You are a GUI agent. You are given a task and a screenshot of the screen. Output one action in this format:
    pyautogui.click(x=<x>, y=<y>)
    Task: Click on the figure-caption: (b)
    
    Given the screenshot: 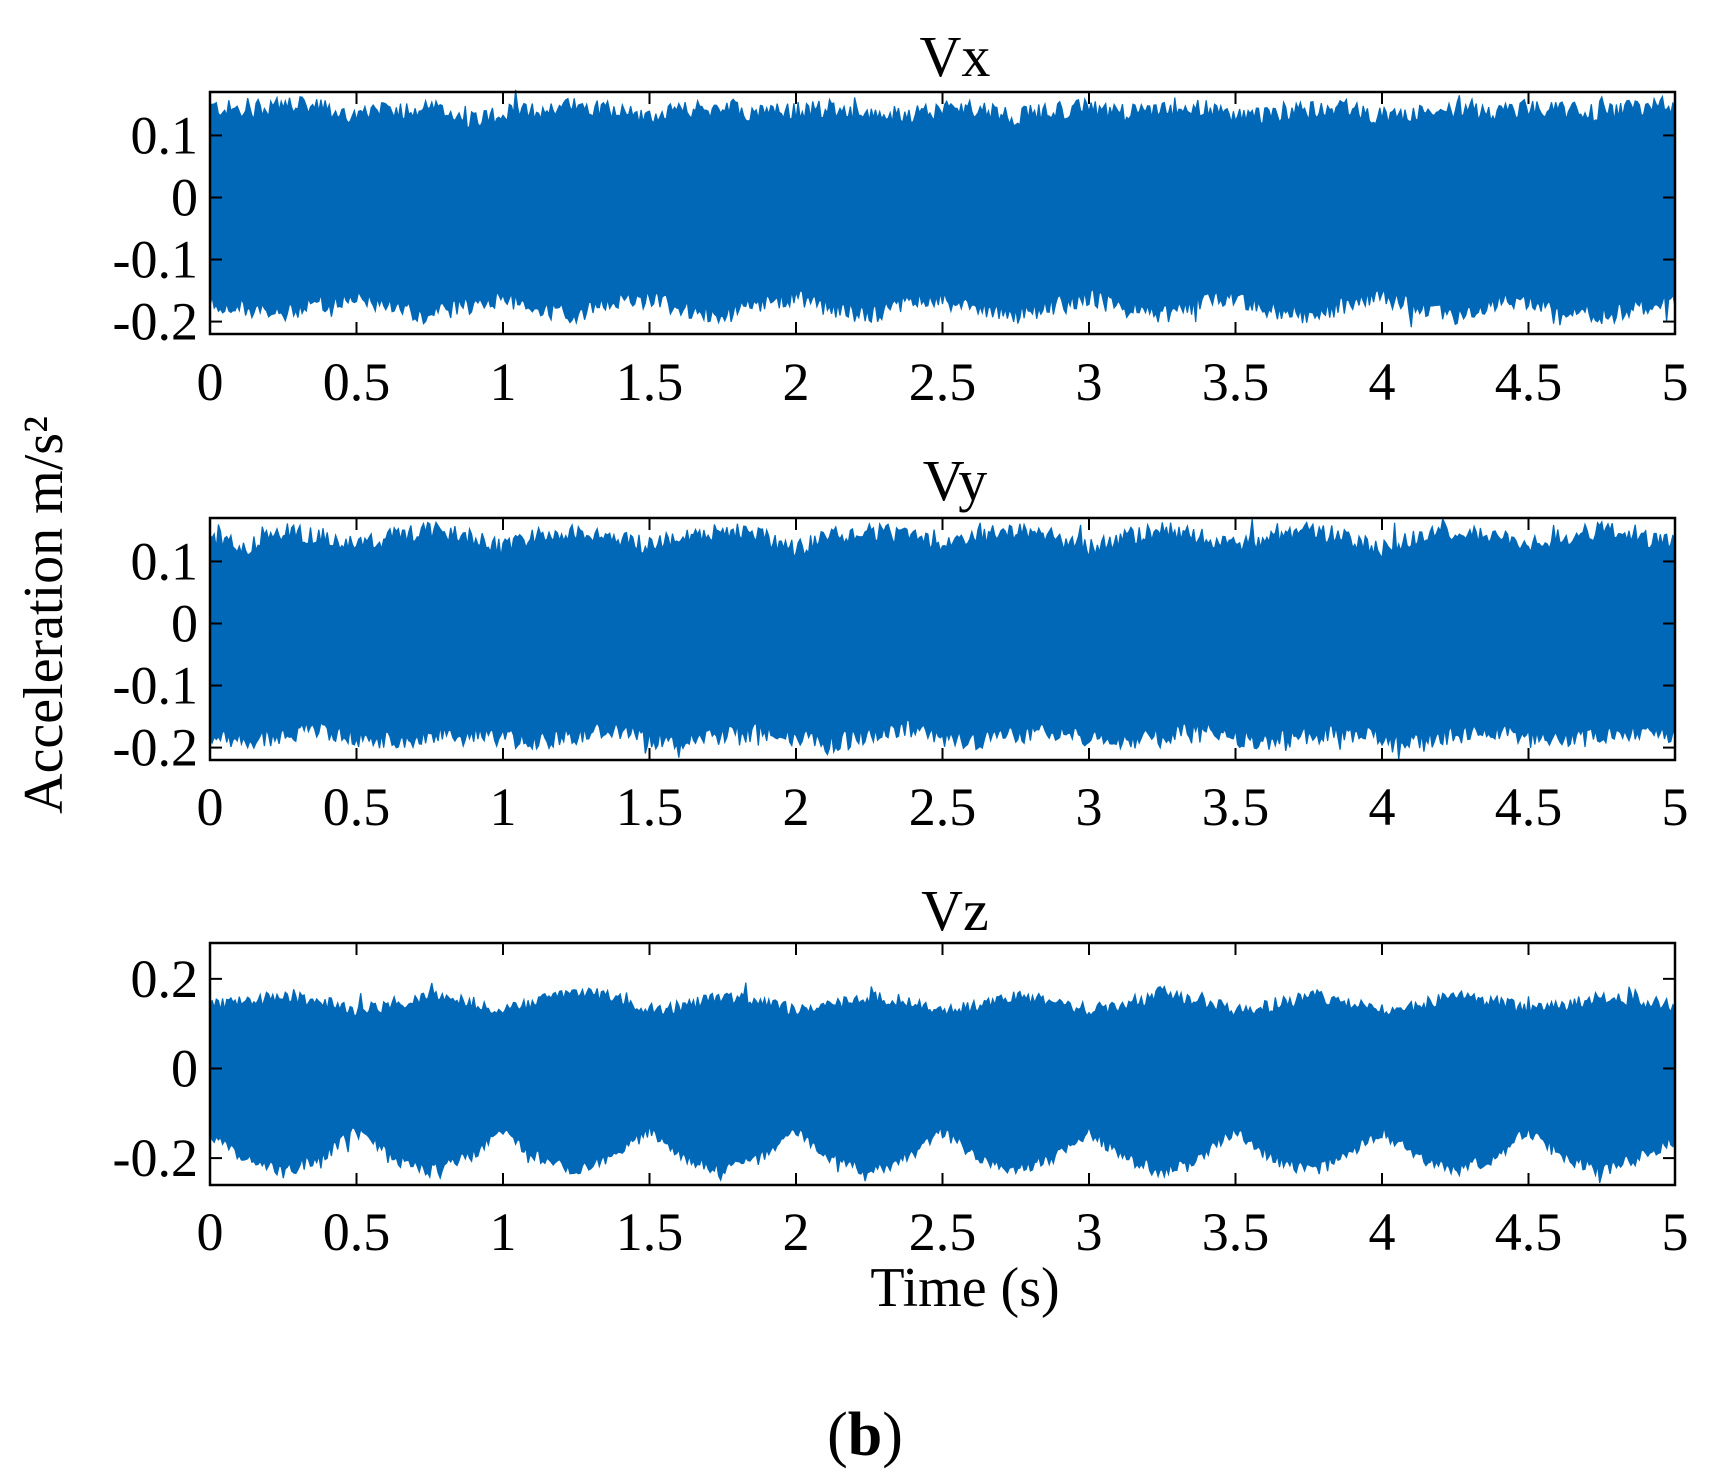 What is the action you would take?
    pyautogui.click(x=865, y=1435)
    